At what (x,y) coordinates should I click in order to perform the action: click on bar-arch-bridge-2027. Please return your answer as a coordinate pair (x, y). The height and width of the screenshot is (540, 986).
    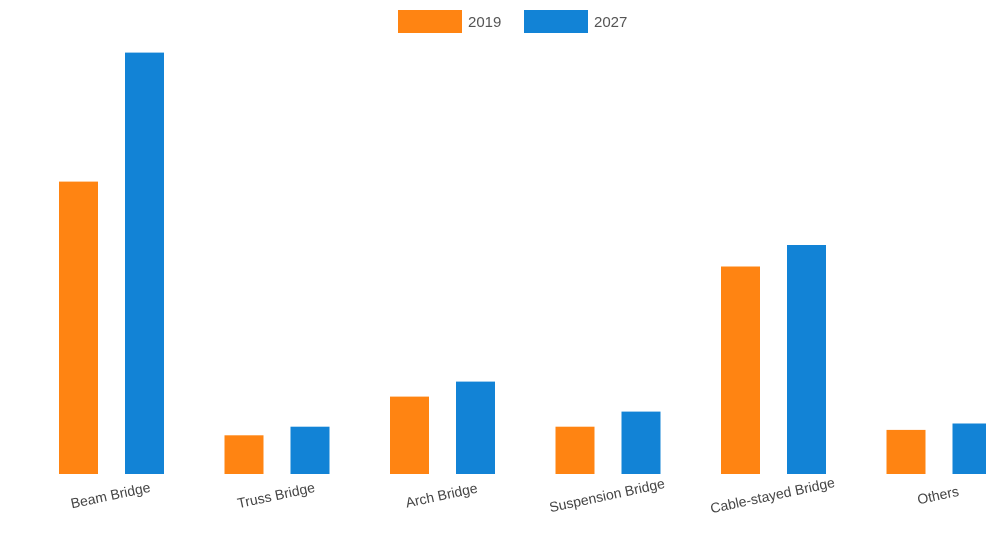
    Looking at the image, I should click on (475, 427).